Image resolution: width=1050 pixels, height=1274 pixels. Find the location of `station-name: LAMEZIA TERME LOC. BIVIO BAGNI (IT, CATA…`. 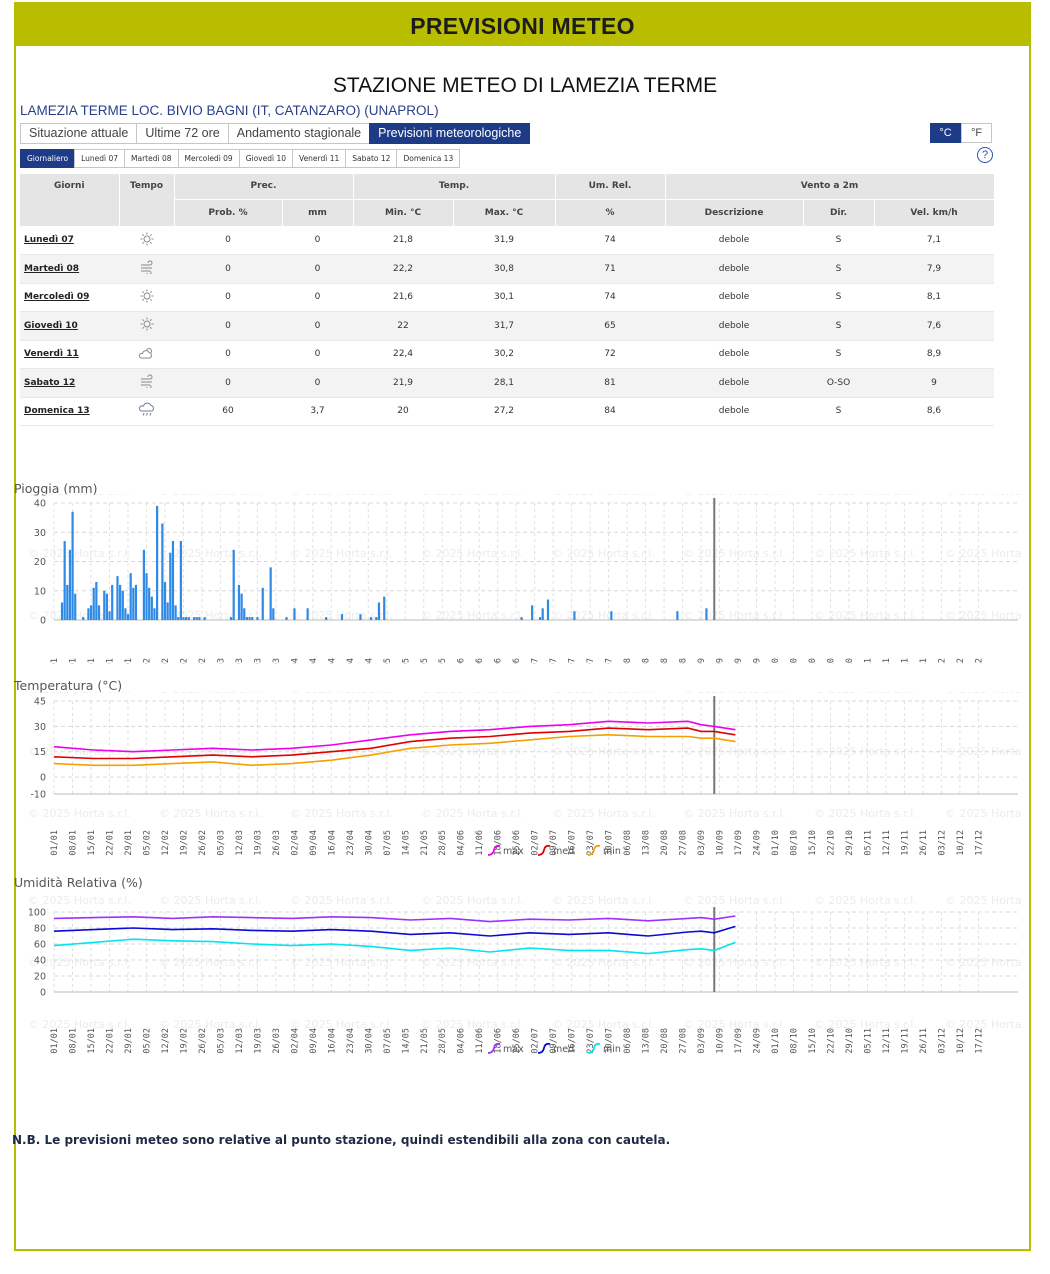

station-name: LAMEZIA TERME LOC. BIVIO BAGNI (IT, CATA… is located at coordinates (229, 110).